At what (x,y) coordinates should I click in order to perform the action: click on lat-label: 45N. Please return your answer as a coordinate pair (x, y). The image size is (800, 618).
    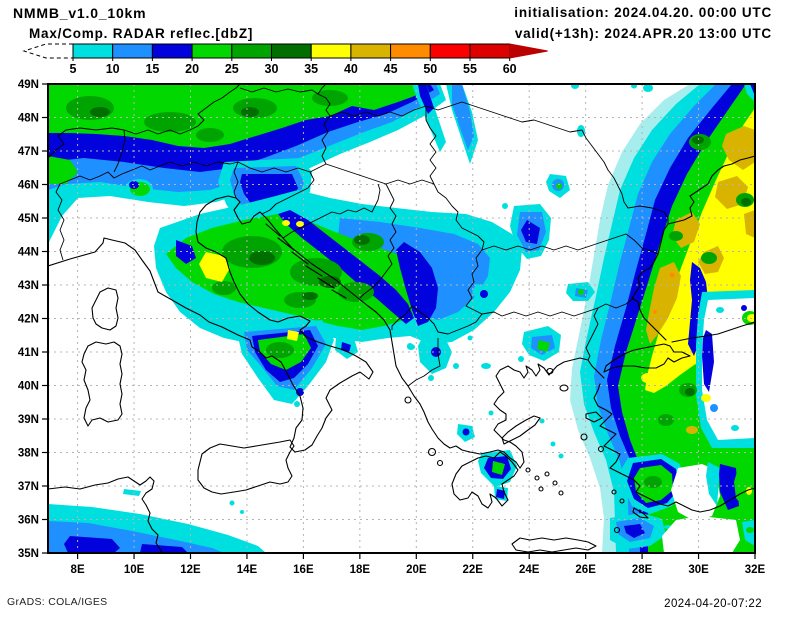
    Looking at the image, I should click on (28, 219).